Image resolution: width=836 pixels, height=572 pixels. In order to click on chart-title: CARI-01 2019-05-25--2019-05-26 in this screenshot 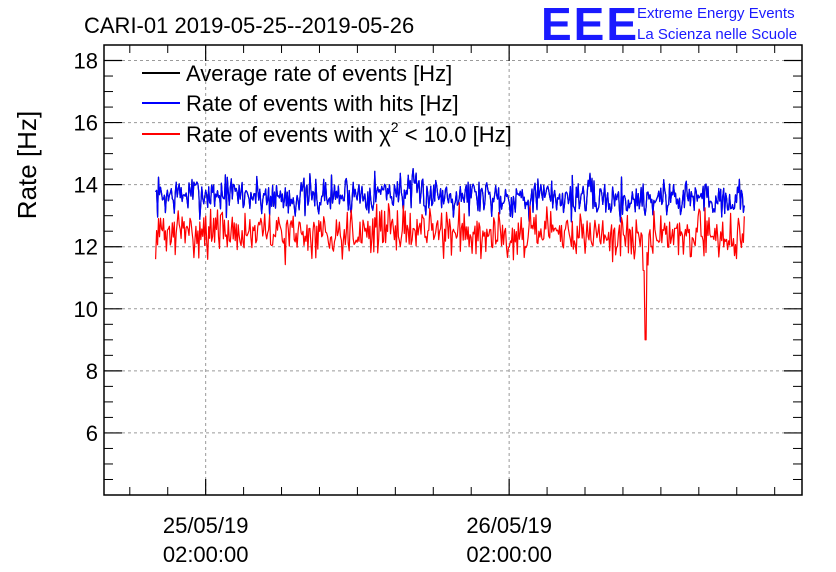, I will do `click(249, 25)`.